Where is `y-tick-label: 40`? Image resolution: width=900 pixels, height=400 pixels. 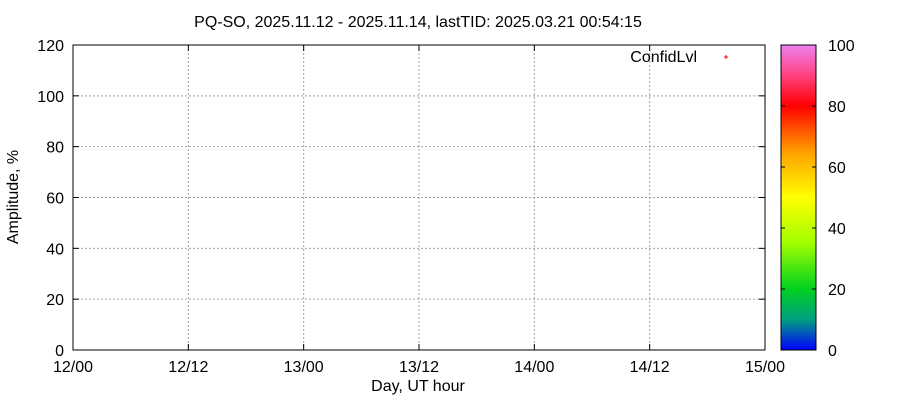
y-tick-label: 40 is located at coordinates (55, 249).